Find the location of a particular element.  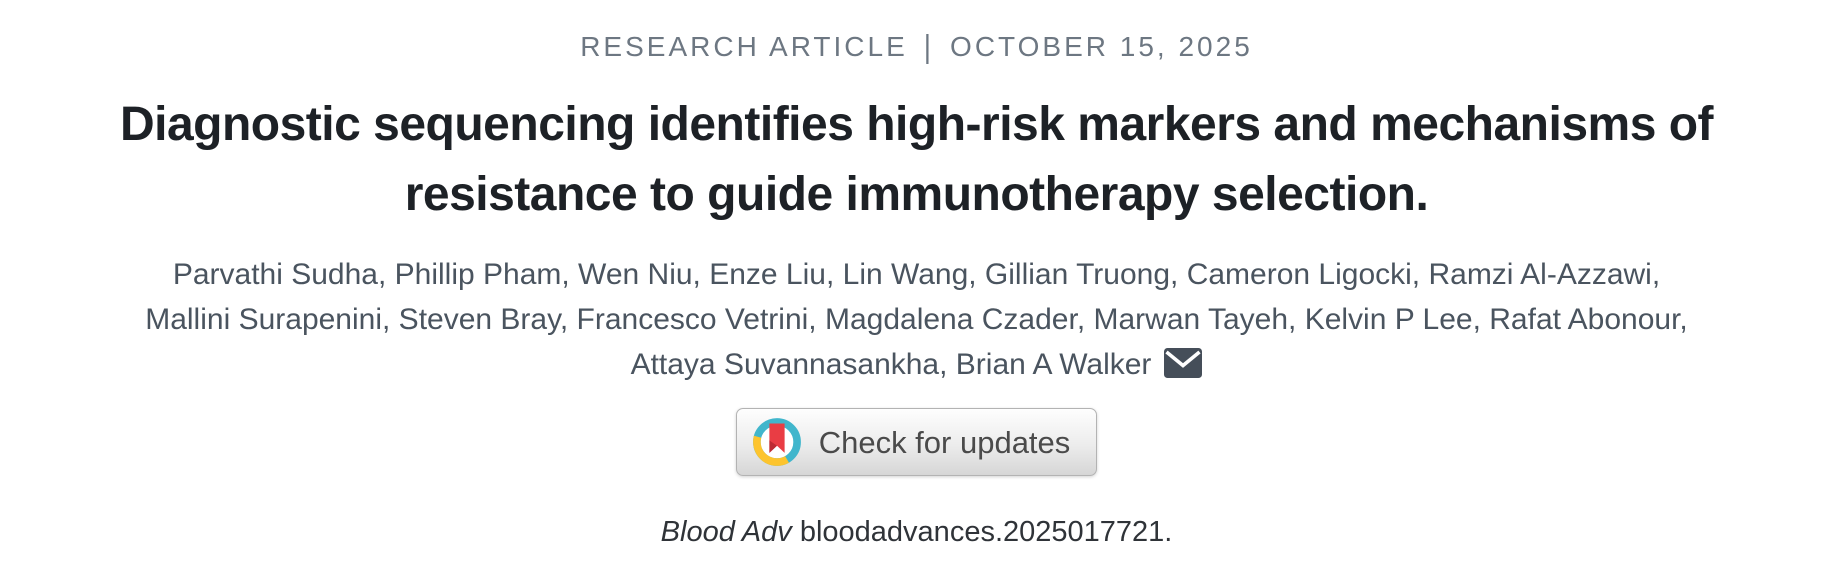

check-for-updates-label: Check for updates is located at coordinates (944, 442).